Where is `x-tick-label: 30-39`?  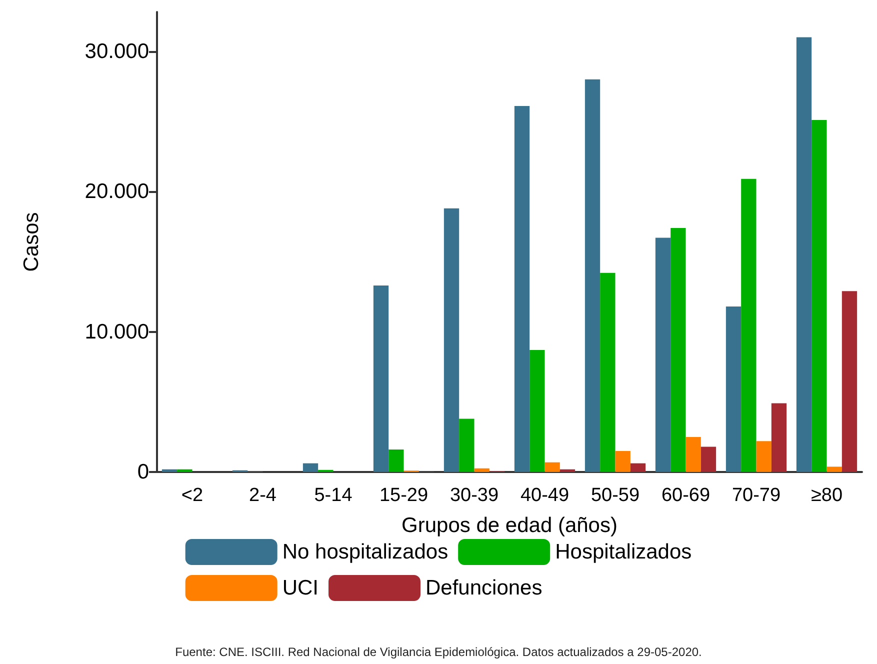 x-tick-label: 30-39 is located at coordinates (474, 495).